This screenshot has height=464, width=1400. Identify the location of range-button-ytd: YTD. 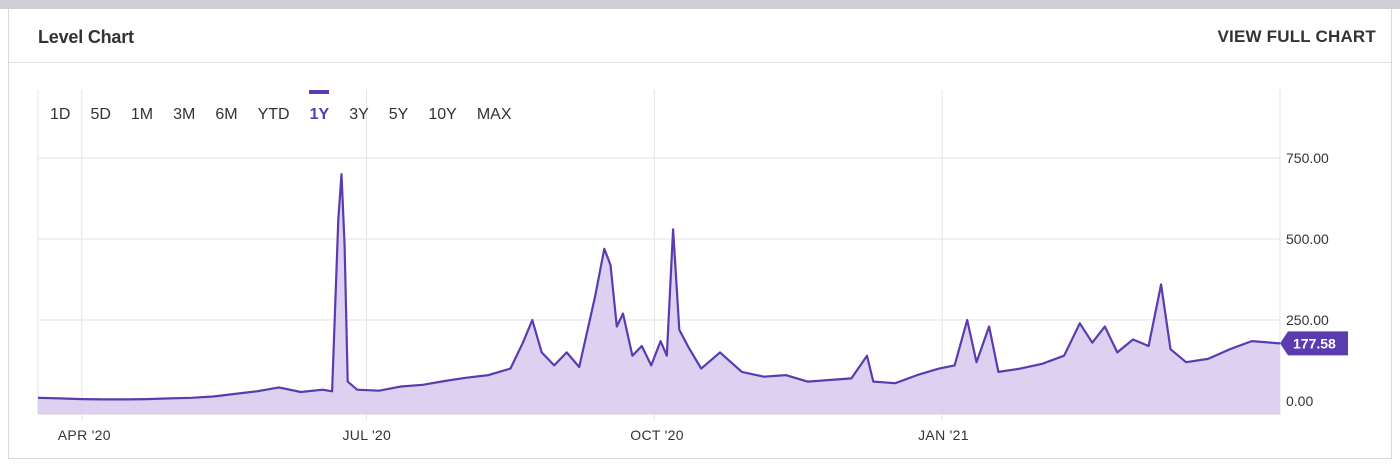
(273, 114).